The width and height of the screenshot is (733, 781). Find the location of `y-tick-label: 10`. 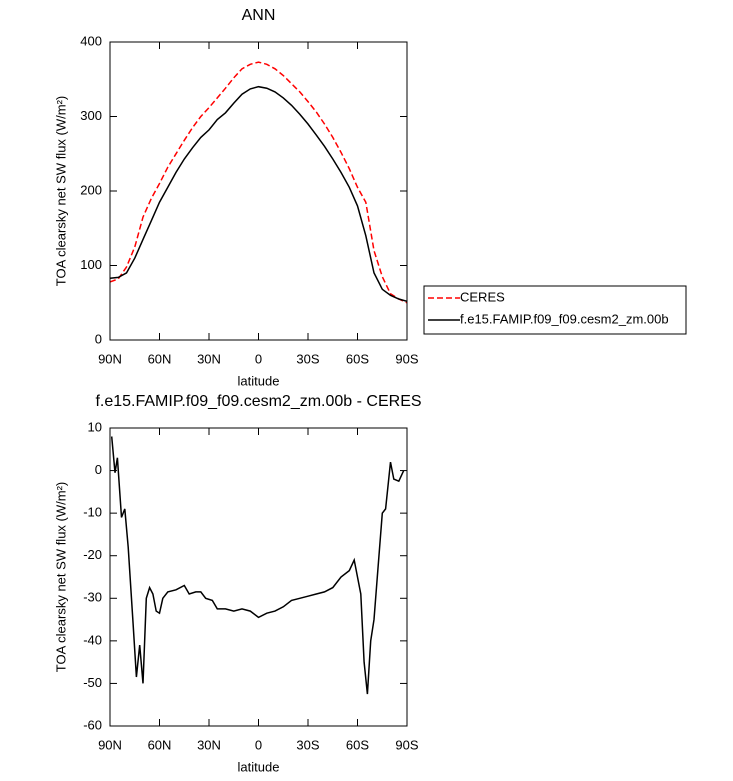

y-tick-label: 10 is located at coordinates (95, 426).